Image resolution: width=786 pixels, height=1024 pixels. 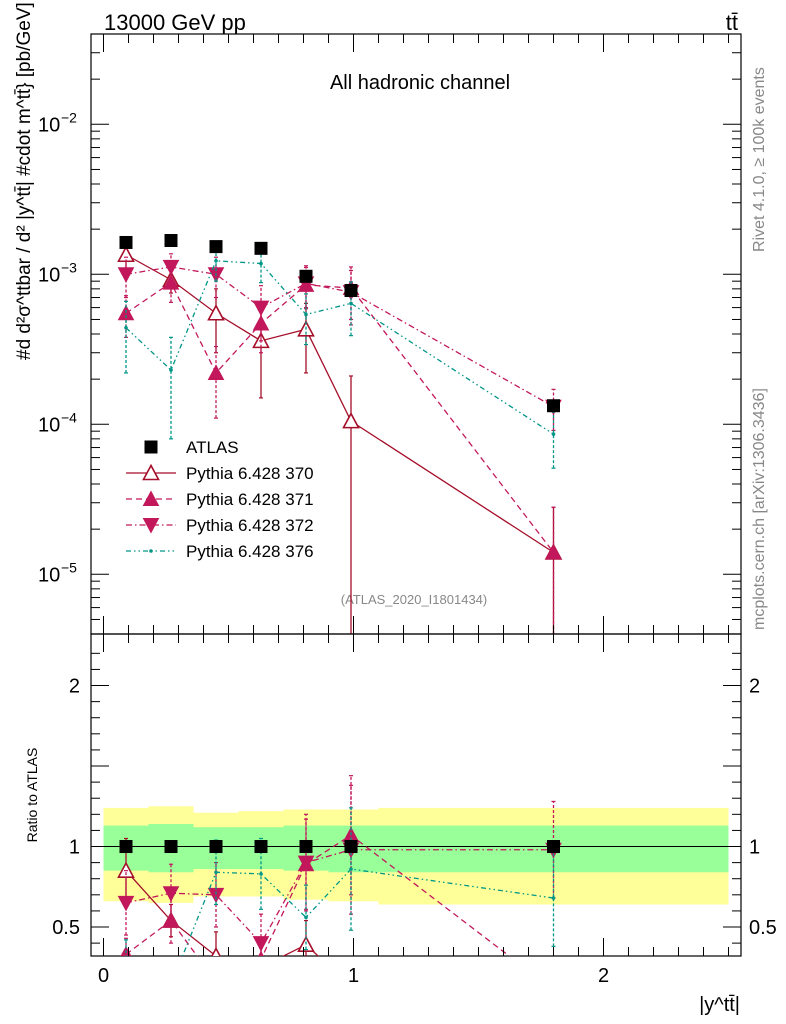 I want to click on x-tick-label: 0, so click(x=103, y=976).